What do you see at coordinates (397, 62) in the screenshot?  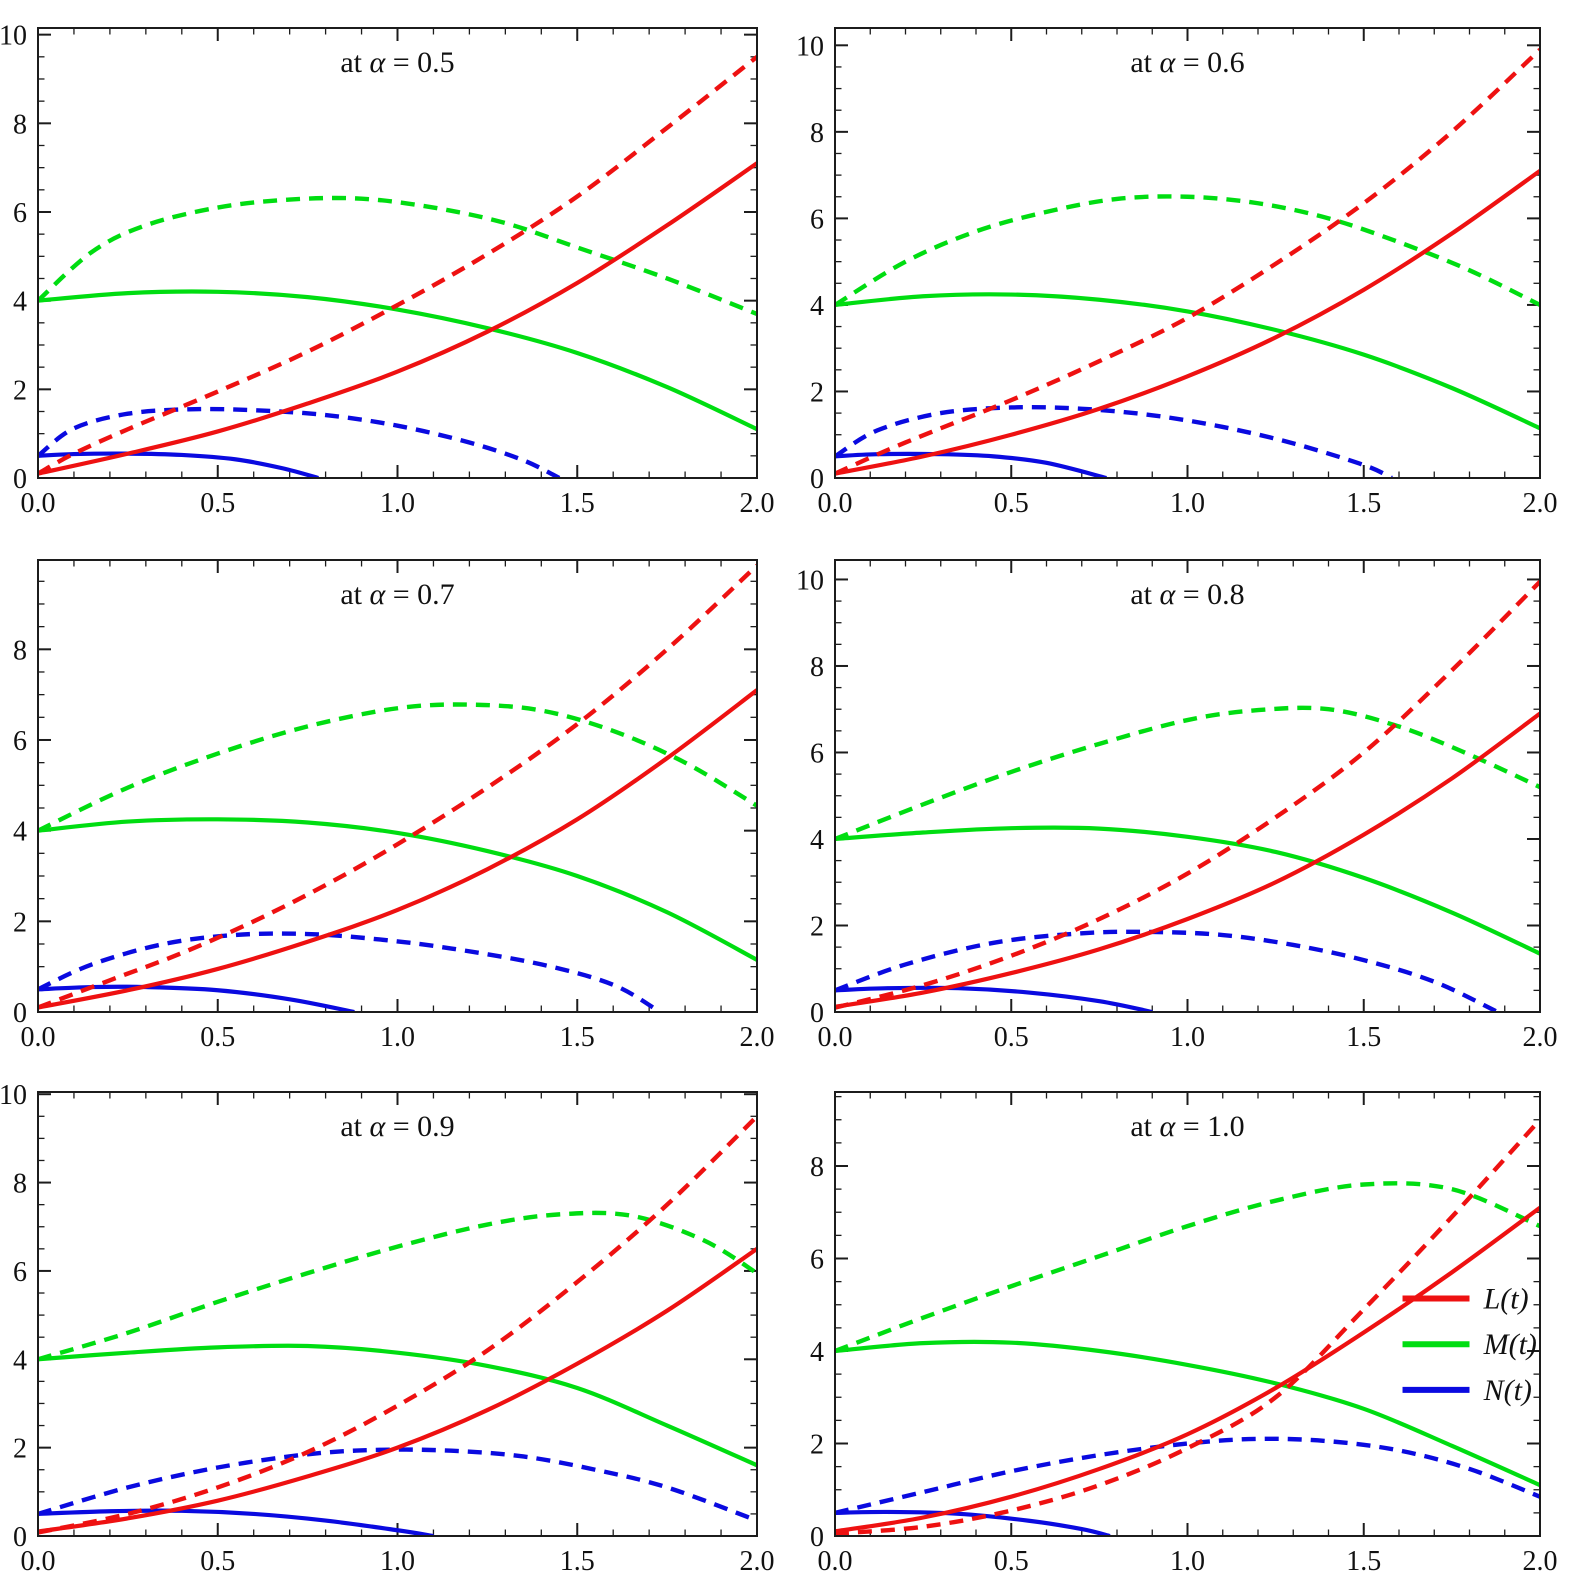 I see `subplot-title: at α = 0.5` at bounding box center [397, 62].